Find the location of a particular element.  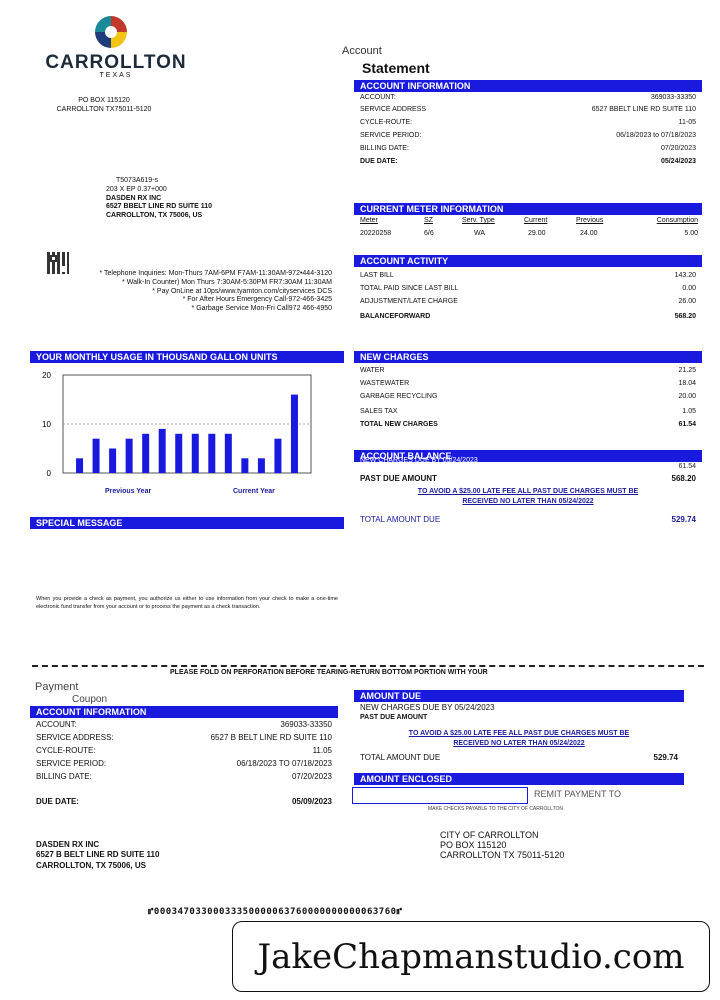

account-row: ACCOUNT: 369033-33350 is located at coordinates (528, 97).